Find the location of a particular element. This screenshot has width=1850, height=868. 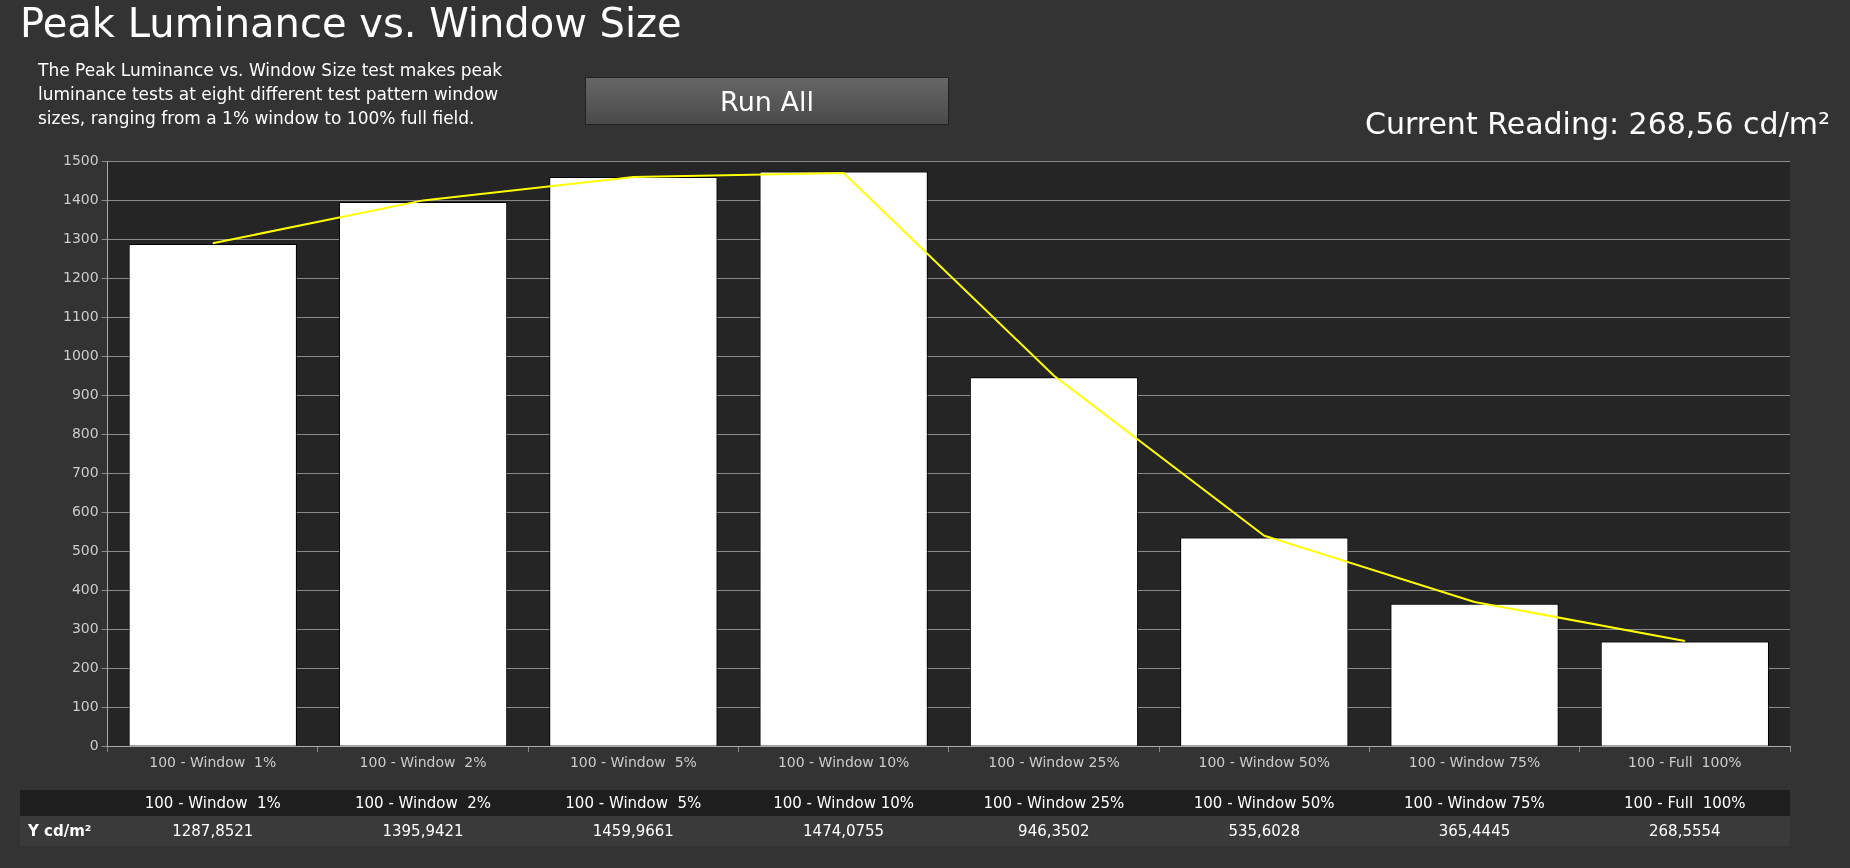

category-label: 100 - Window 10% is located at coordinates (844, 803).